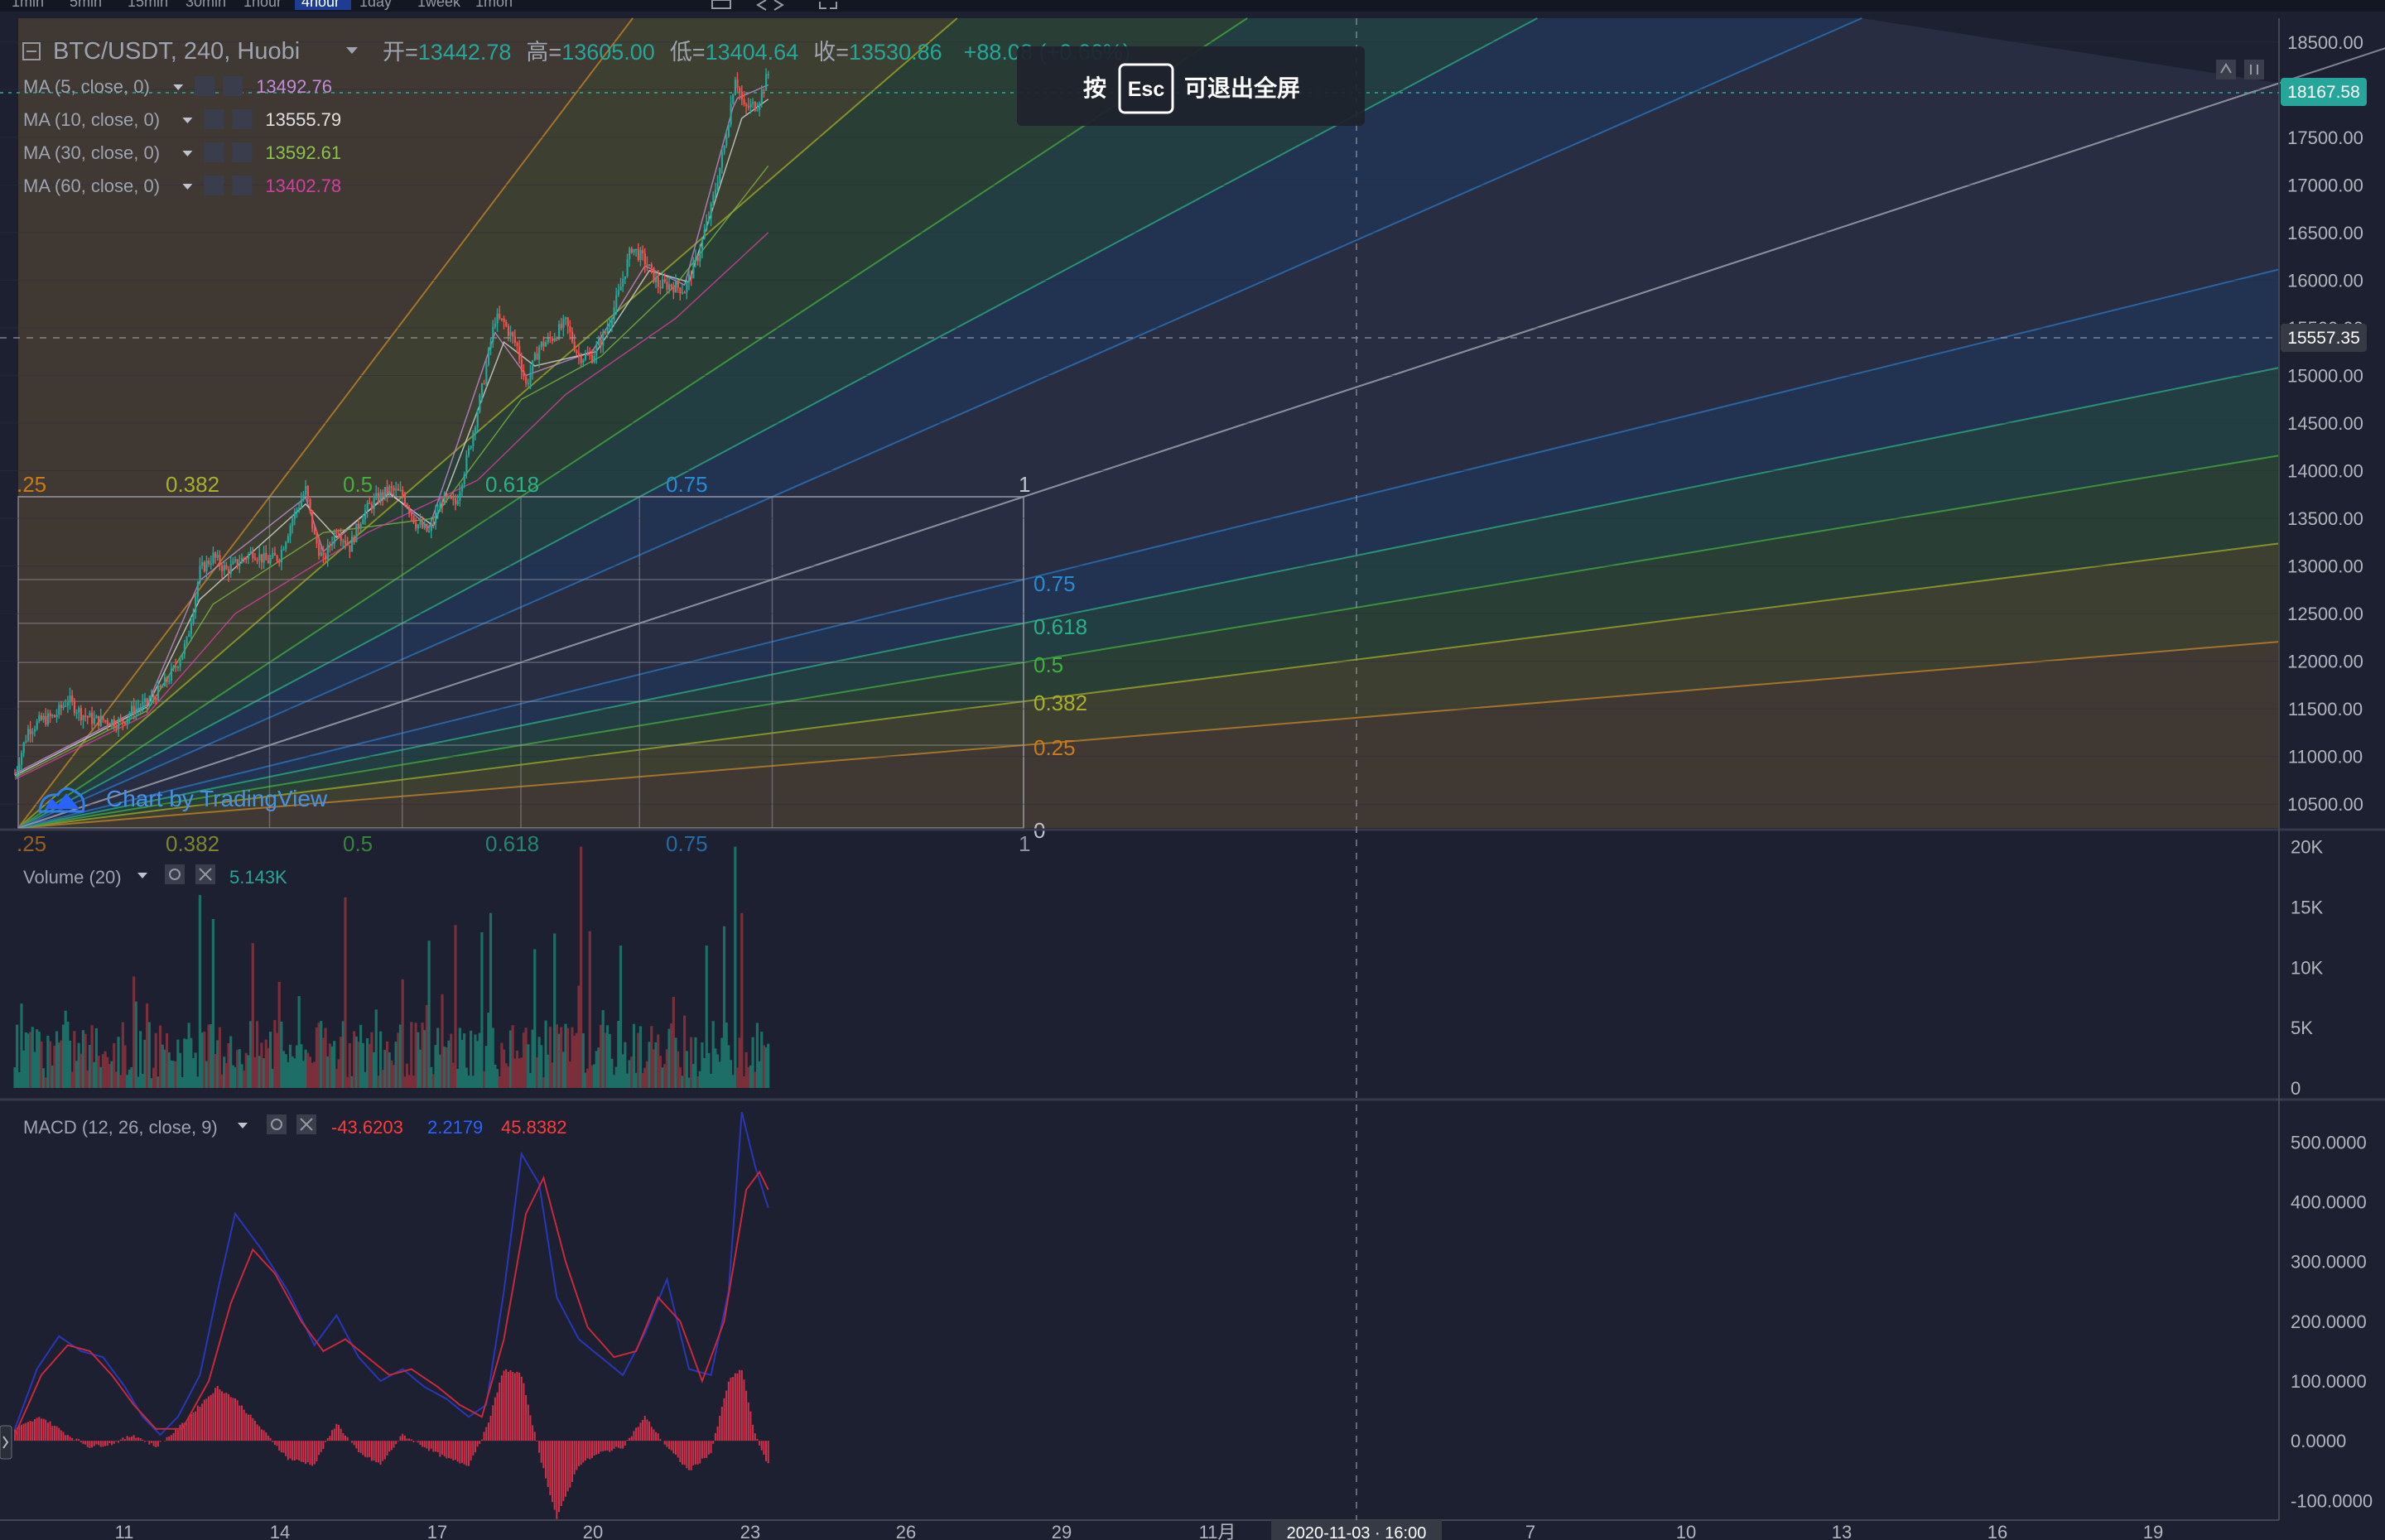  What do you see at coordinates (148, 5) in the screenshot?
I see `interval-15min: 15min` at bounding box center [148, 5].